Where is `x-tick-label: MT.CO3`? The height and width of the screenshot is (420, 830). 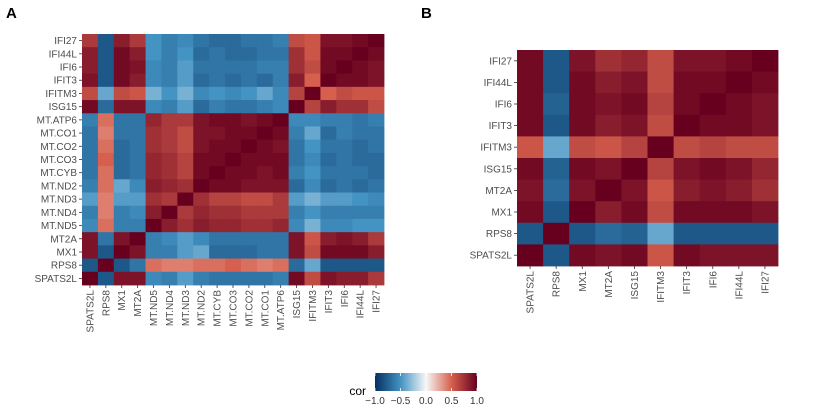 x-tick-label: MT.CO3 is located at coordinates (234, 308).